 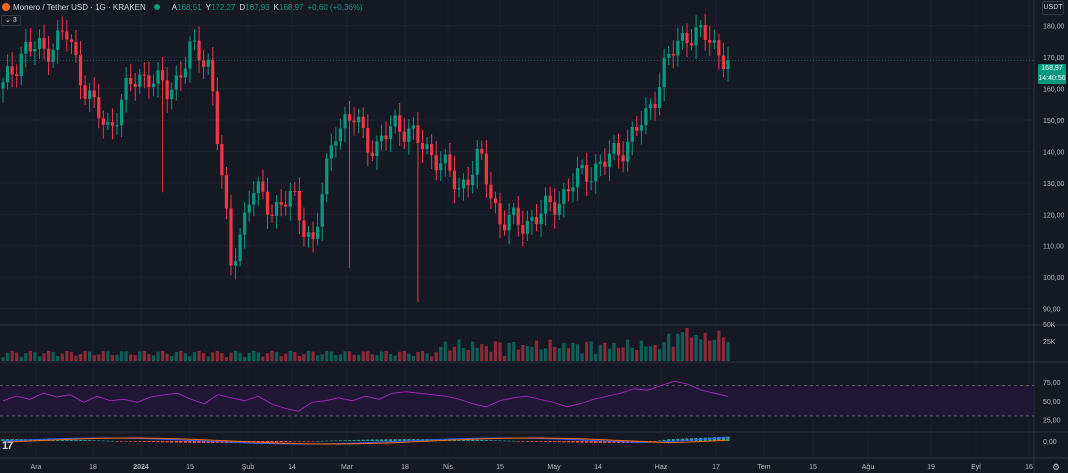 I want to click on time-axis-label: 19, so click(x=931, y=467).